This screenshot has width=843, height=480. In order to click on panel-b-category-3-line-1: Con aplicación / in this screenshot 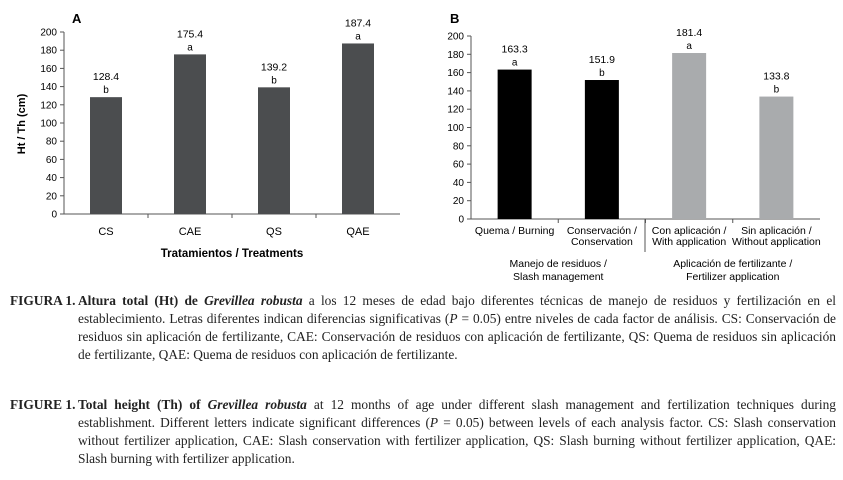, I will do `click(689, 231)`.